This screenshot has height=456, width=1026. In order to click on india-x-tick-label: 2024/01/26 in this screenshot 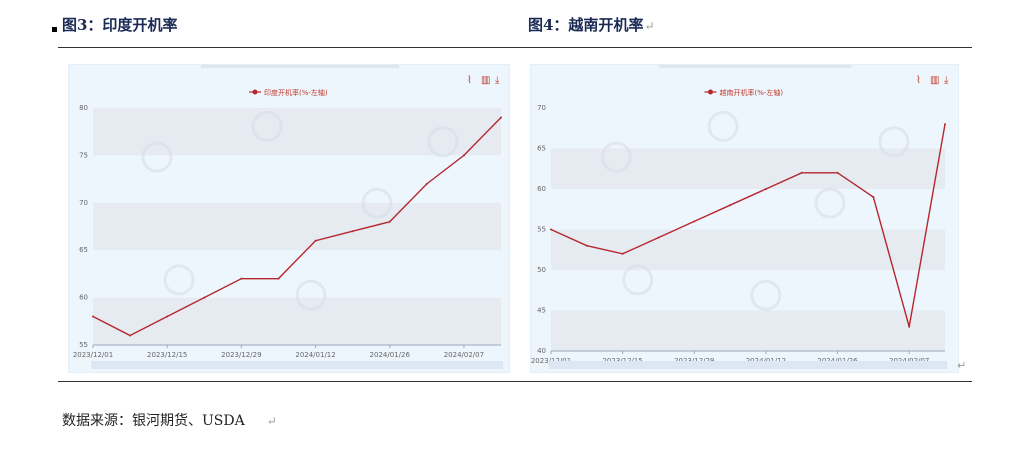, I will do `click(390, 355)`.